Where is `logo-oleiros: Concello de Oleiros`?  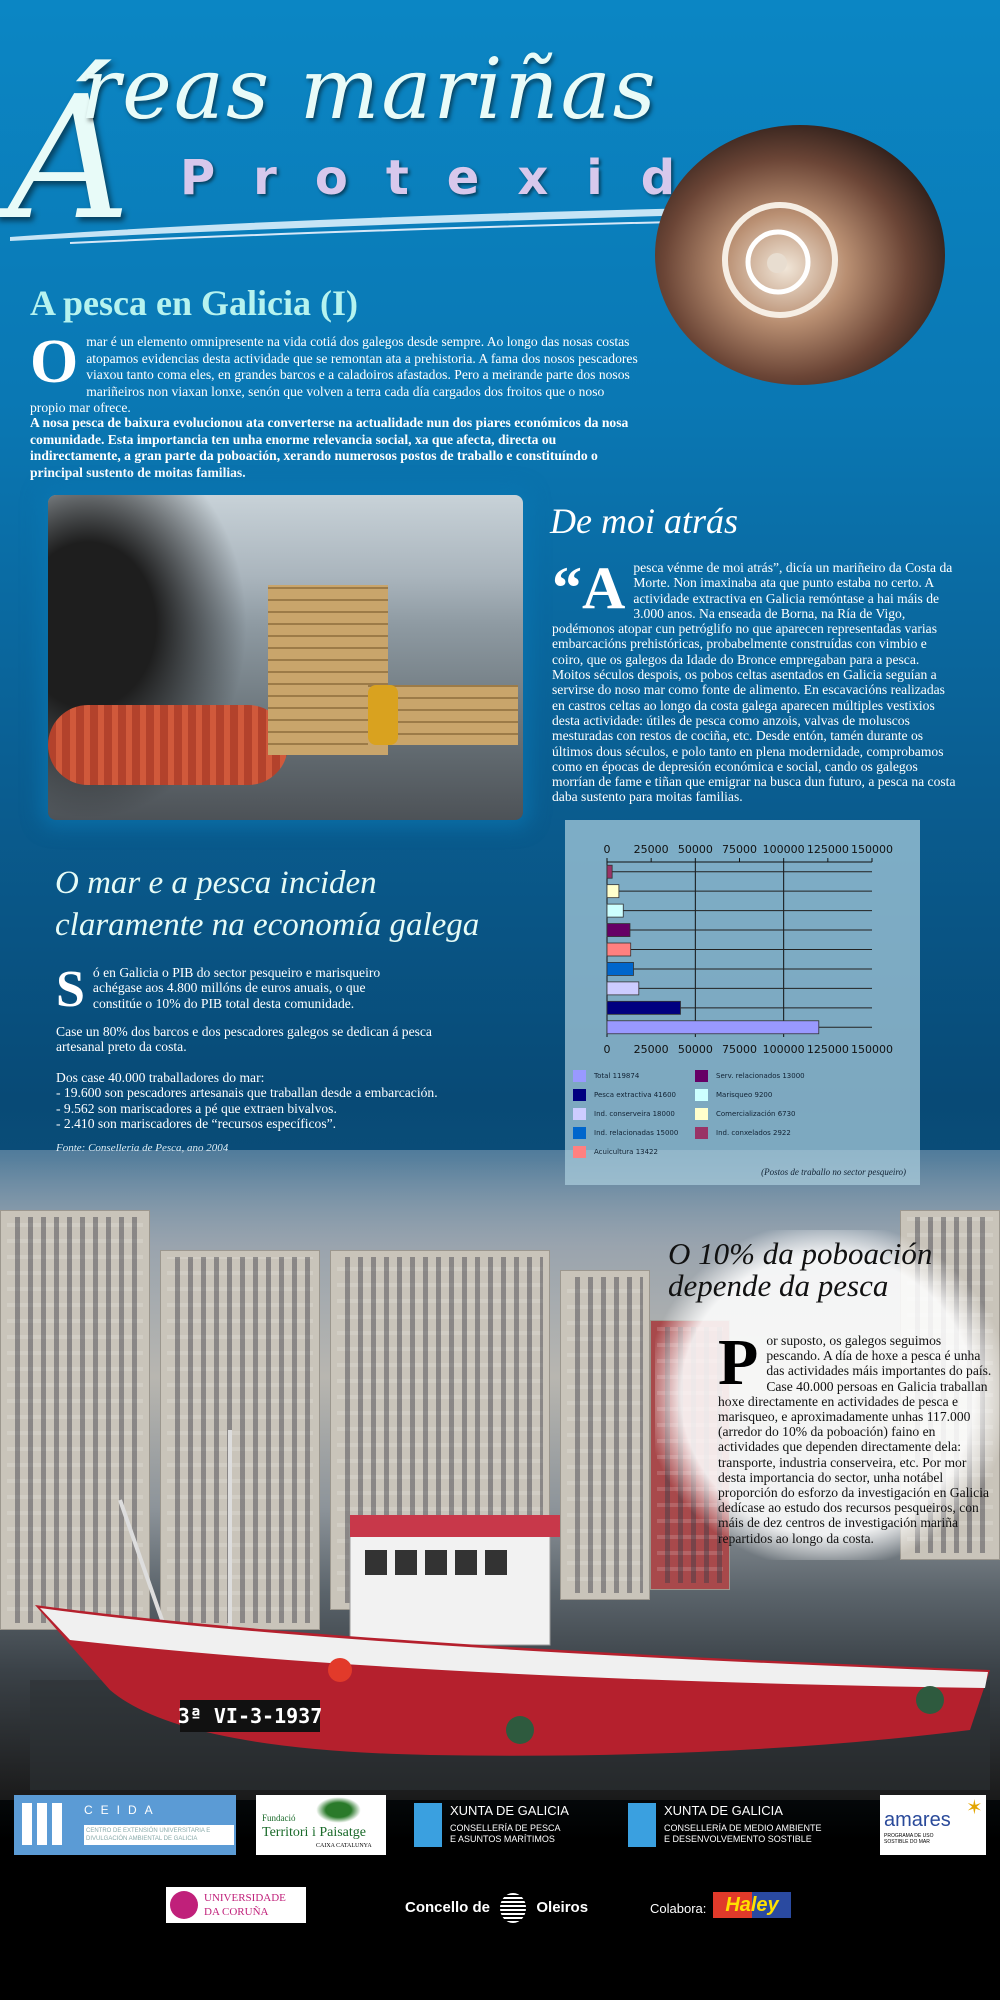 logo-oleiros: Concello de Oleiros is located at coordinates (496, 1908).